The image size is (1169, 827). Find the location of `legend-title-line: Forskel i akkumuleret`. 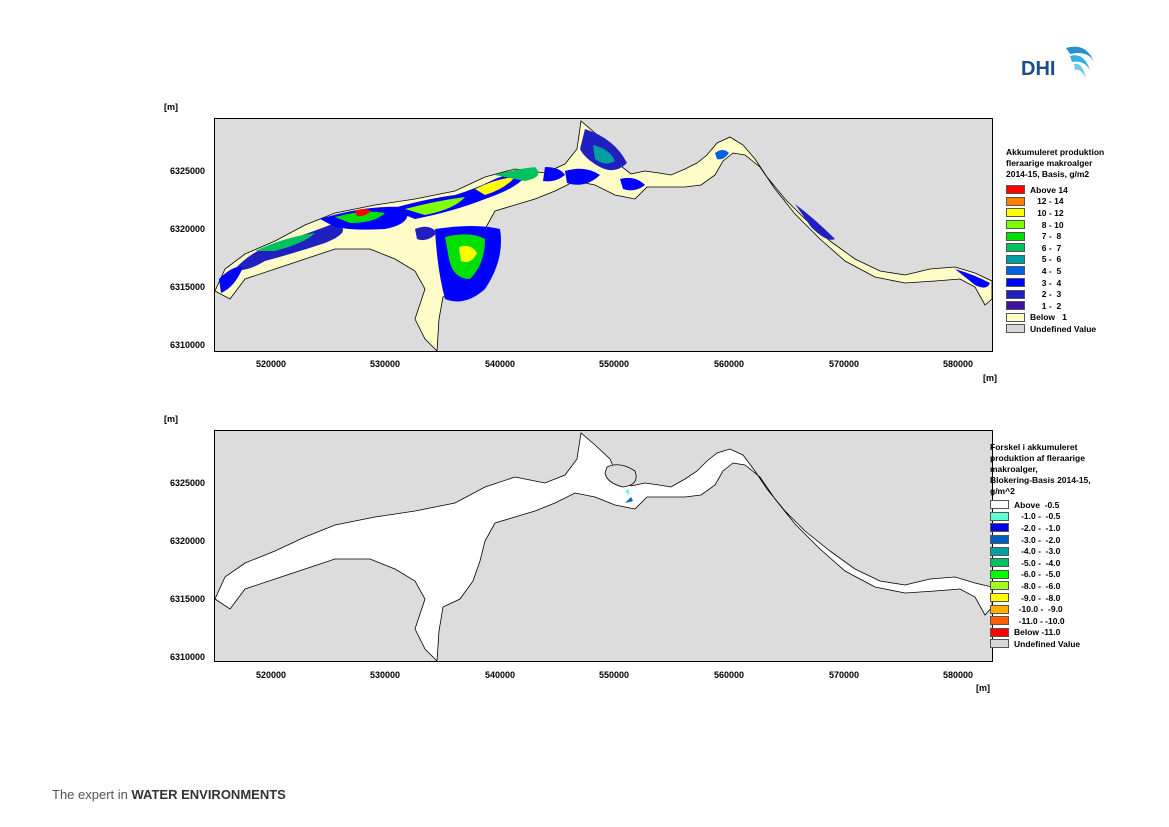

legend-title-line: Forskel i akkumuleret is located at coordinates (1034, 447).